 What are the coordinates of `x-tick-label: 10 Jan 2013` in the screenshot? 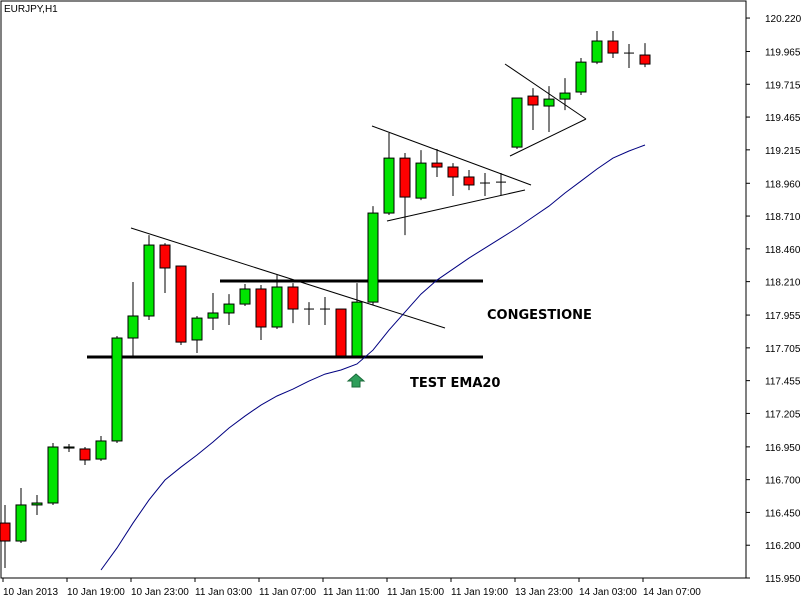 It's located at (30, 592).